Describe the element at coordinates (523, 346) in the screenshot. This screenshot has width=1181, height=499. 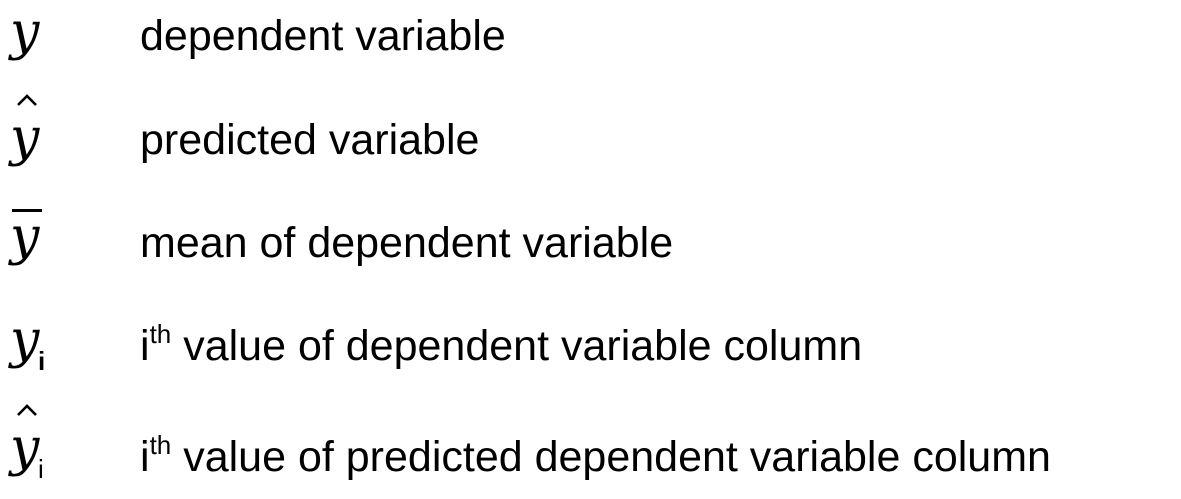
I see `description-text: value of dependent variable column` at that location.